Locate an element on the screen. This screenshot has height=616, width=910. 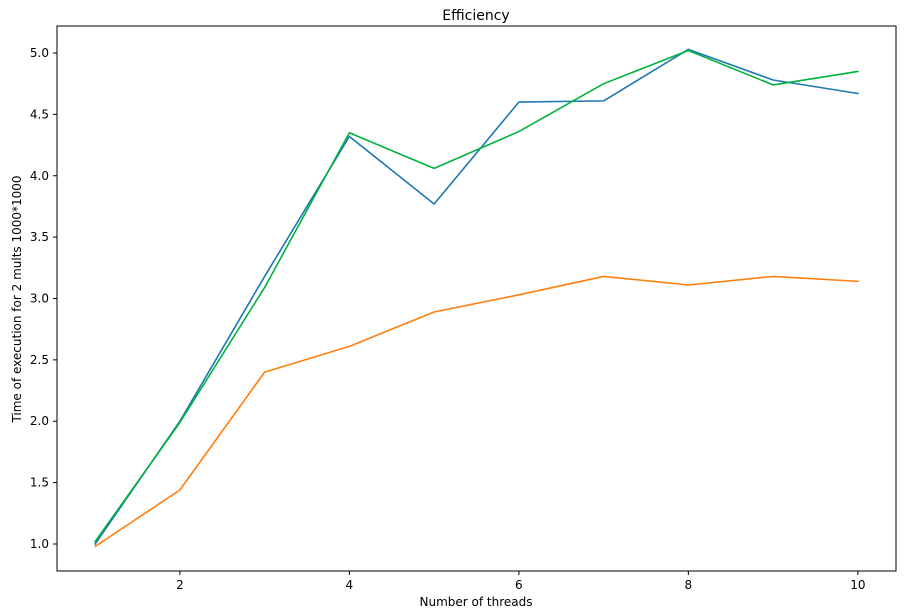
y-tick-label: 3.5 is located at coordinates (39, 237).